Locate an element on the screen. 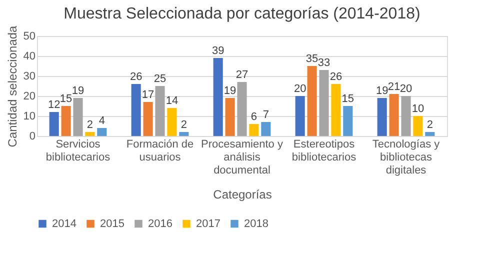  y-tick-label: 50 is located at coordinates (29, 36).